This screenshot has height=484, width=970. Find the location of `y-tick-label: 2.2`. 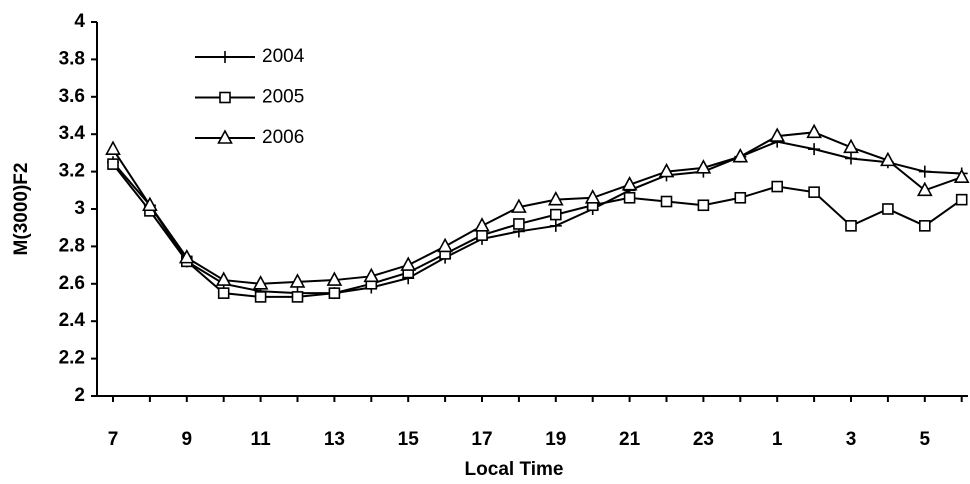

y-tick-label: 2.2 is located at coordinates (72, 358).